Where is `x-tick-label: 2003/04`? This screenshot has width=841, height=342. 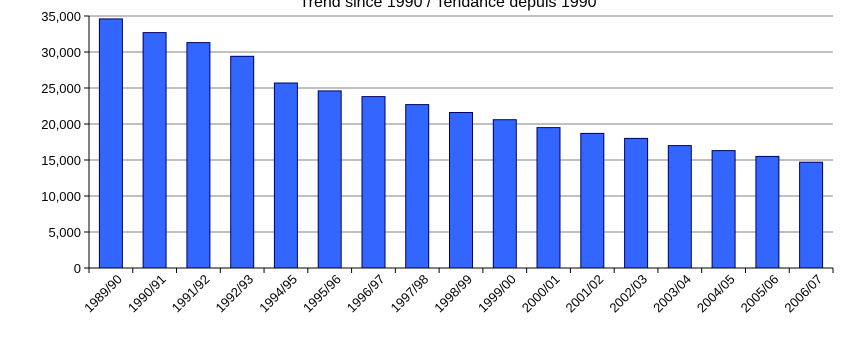
x-tick-label: 2003/04 is located at coordinates (672, 294).